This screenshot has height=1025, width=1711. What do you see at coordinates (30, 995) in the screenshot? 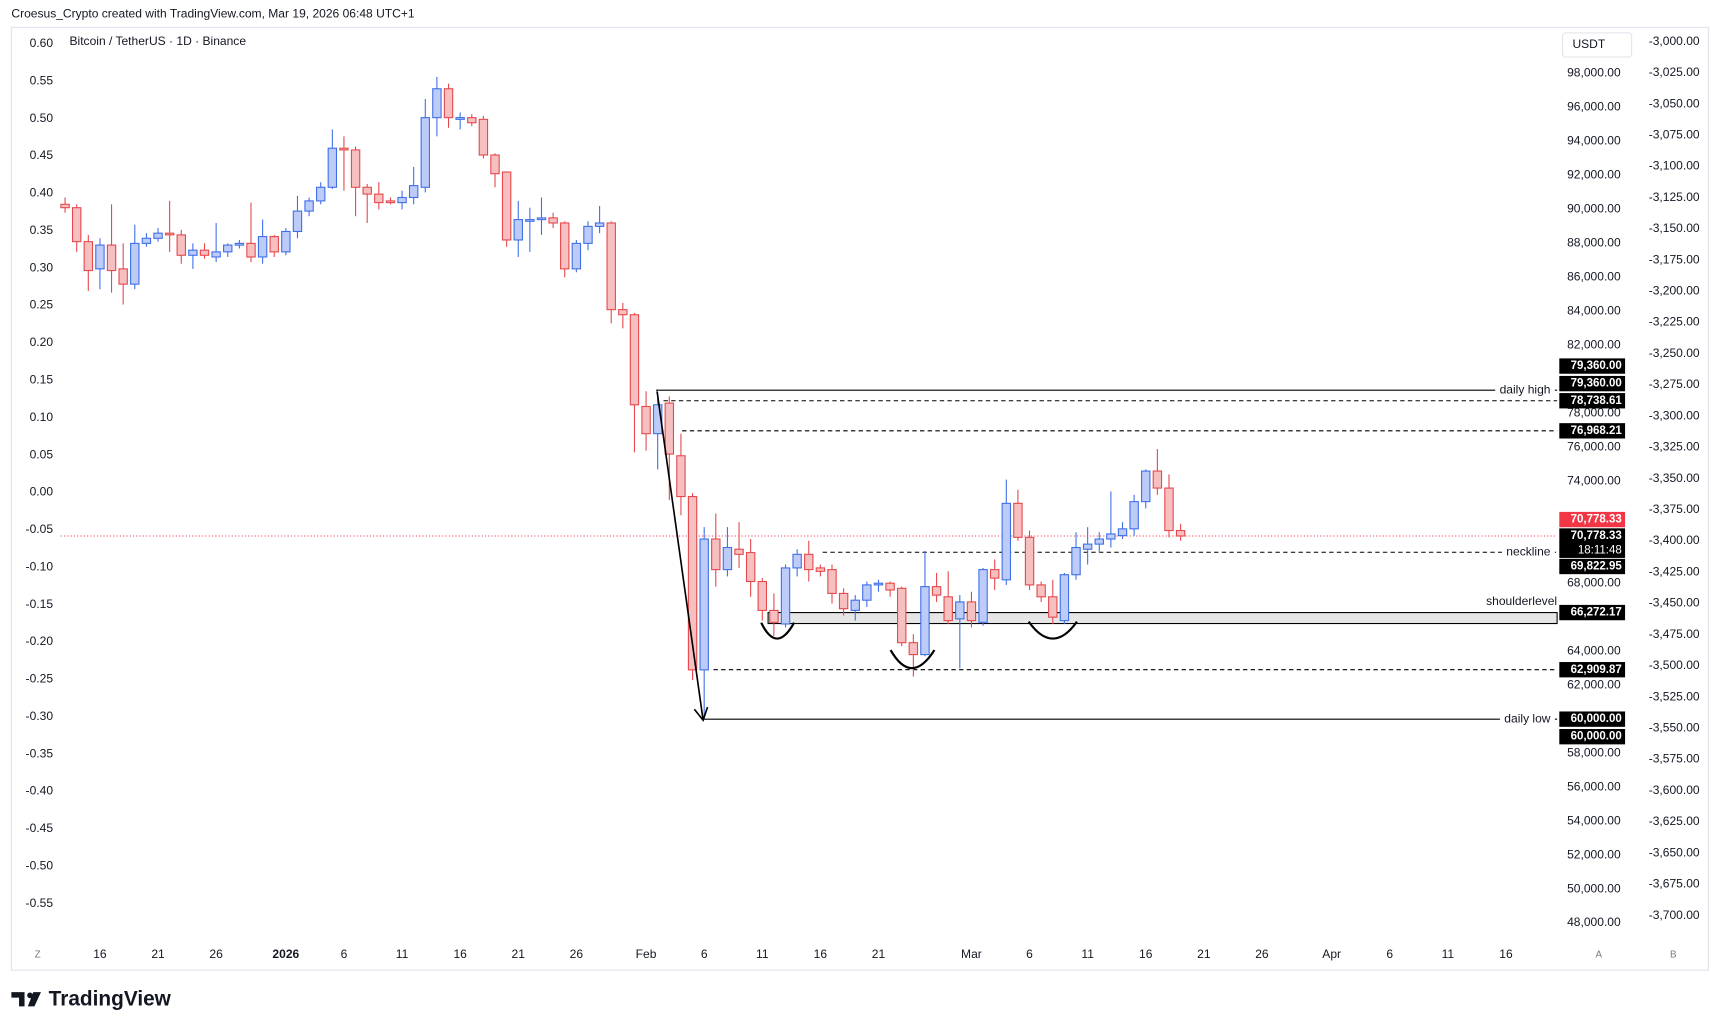
I see `logo-mark` at bounding box center [30, 995].